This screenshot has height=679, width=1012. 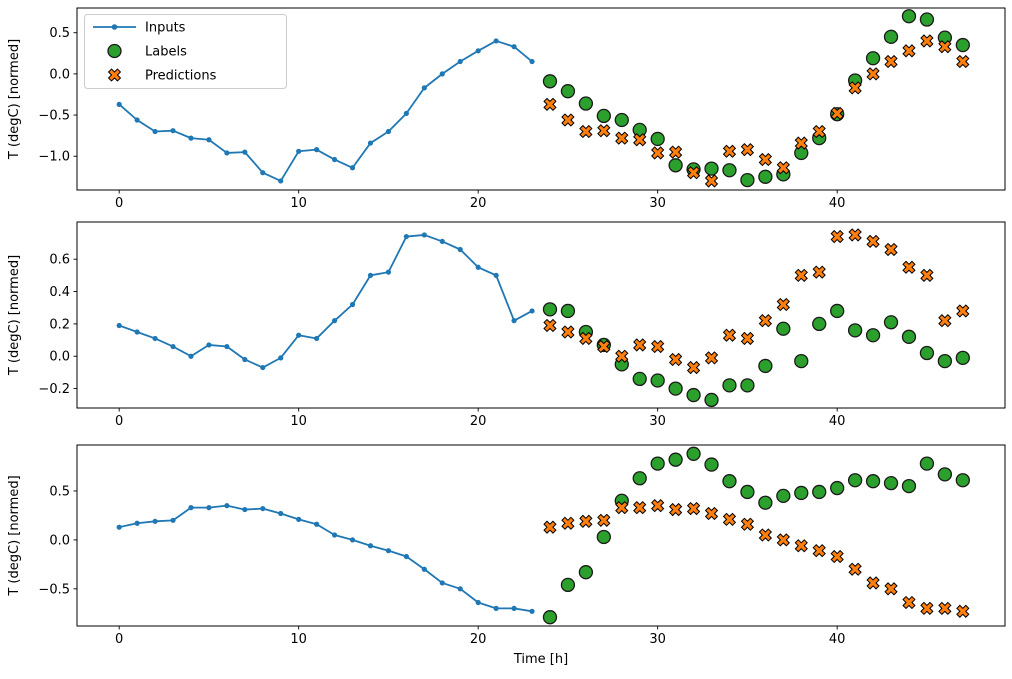 What do you see at coordinates (59, 324) in the screenshot?
I see `y-tick-label: 0.2` at bounding box center [59, 324].